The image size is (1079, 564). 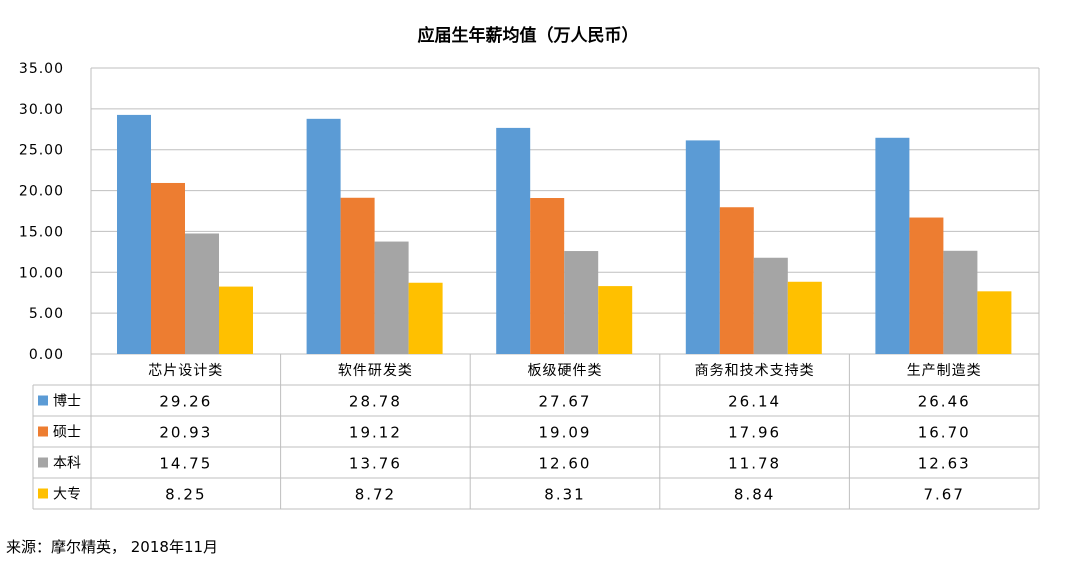 What do you see at coordinates (754, 464) in the screenshot?
I see `data-label: 11.78` at bounding box center [754, 464].